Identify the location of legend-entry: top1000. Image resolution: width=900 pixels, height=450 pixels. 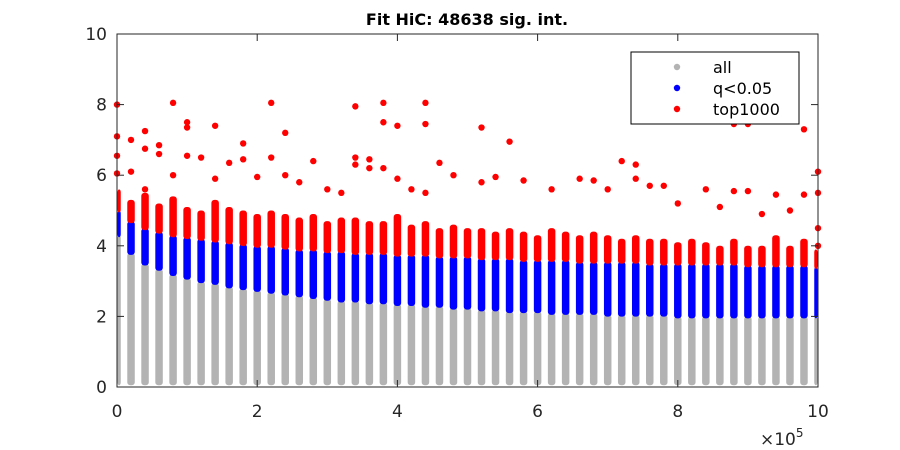
(726, 109).